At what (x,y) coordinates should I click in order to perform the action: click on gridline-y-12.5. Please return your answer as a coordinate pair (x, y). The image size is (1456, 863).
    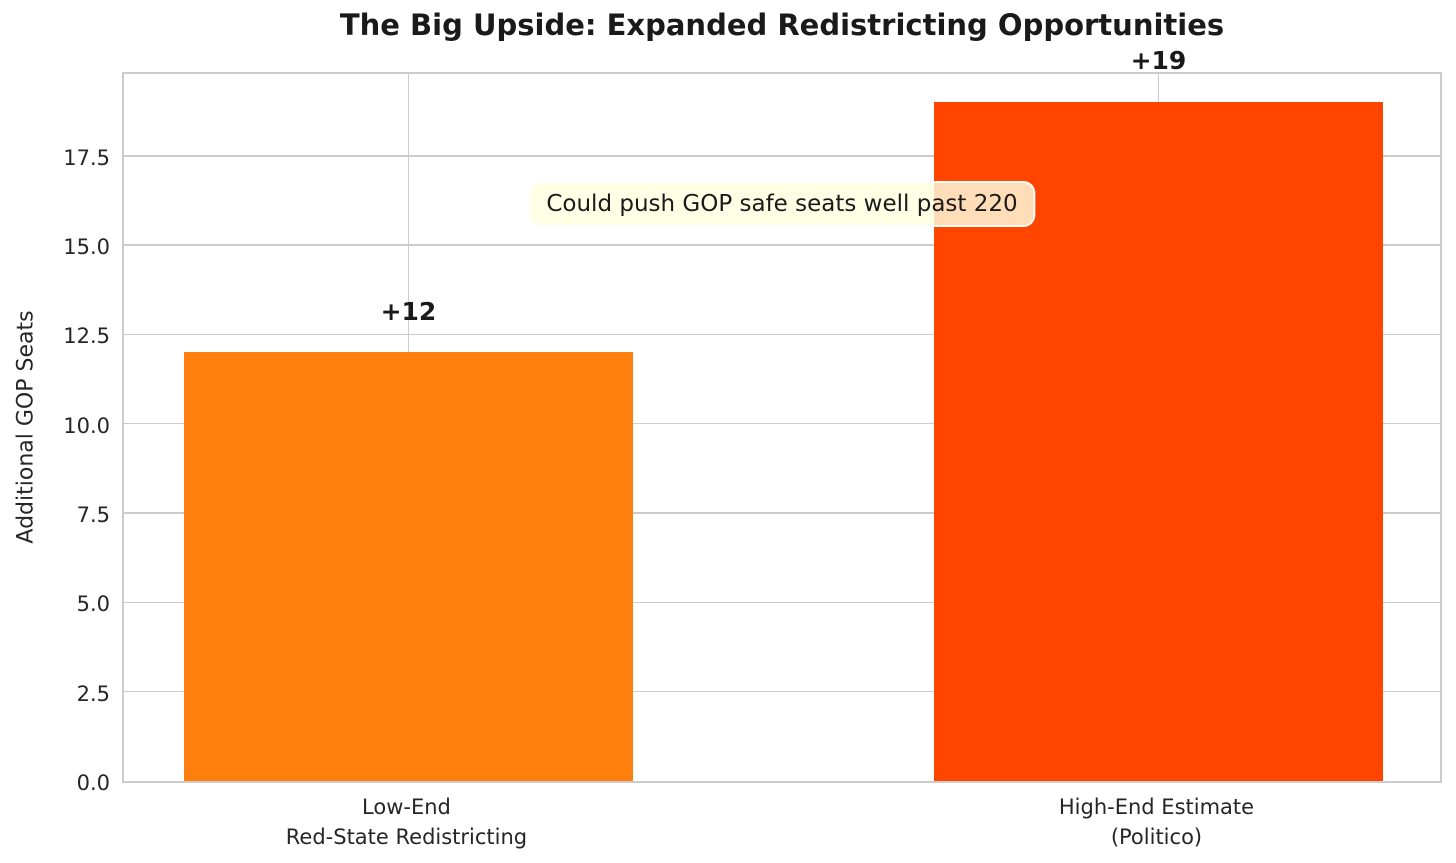
    Looking at the image, I should click on (782, 334).